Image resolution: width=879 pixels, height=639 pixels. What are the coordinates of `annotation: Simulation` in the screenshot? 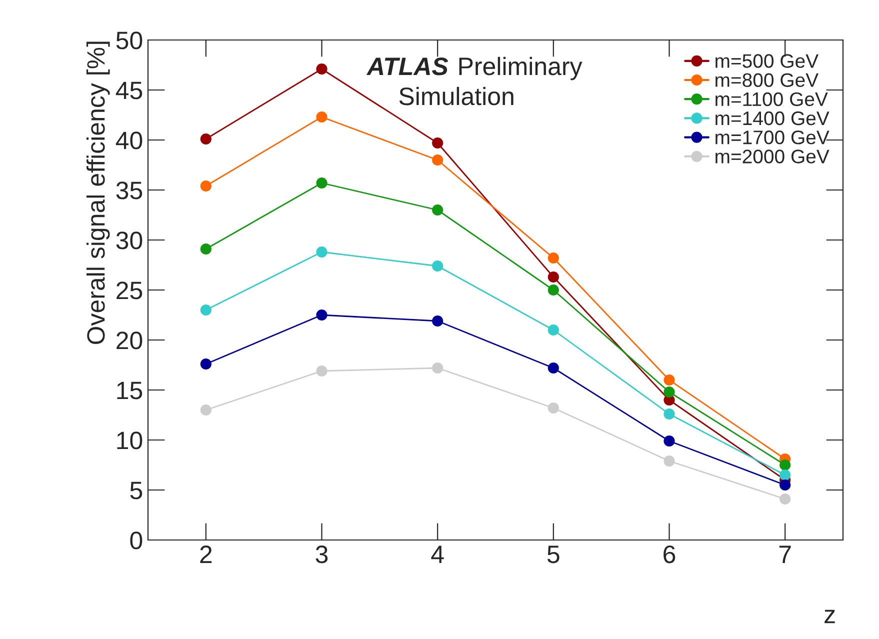 It's located at (456, 96).